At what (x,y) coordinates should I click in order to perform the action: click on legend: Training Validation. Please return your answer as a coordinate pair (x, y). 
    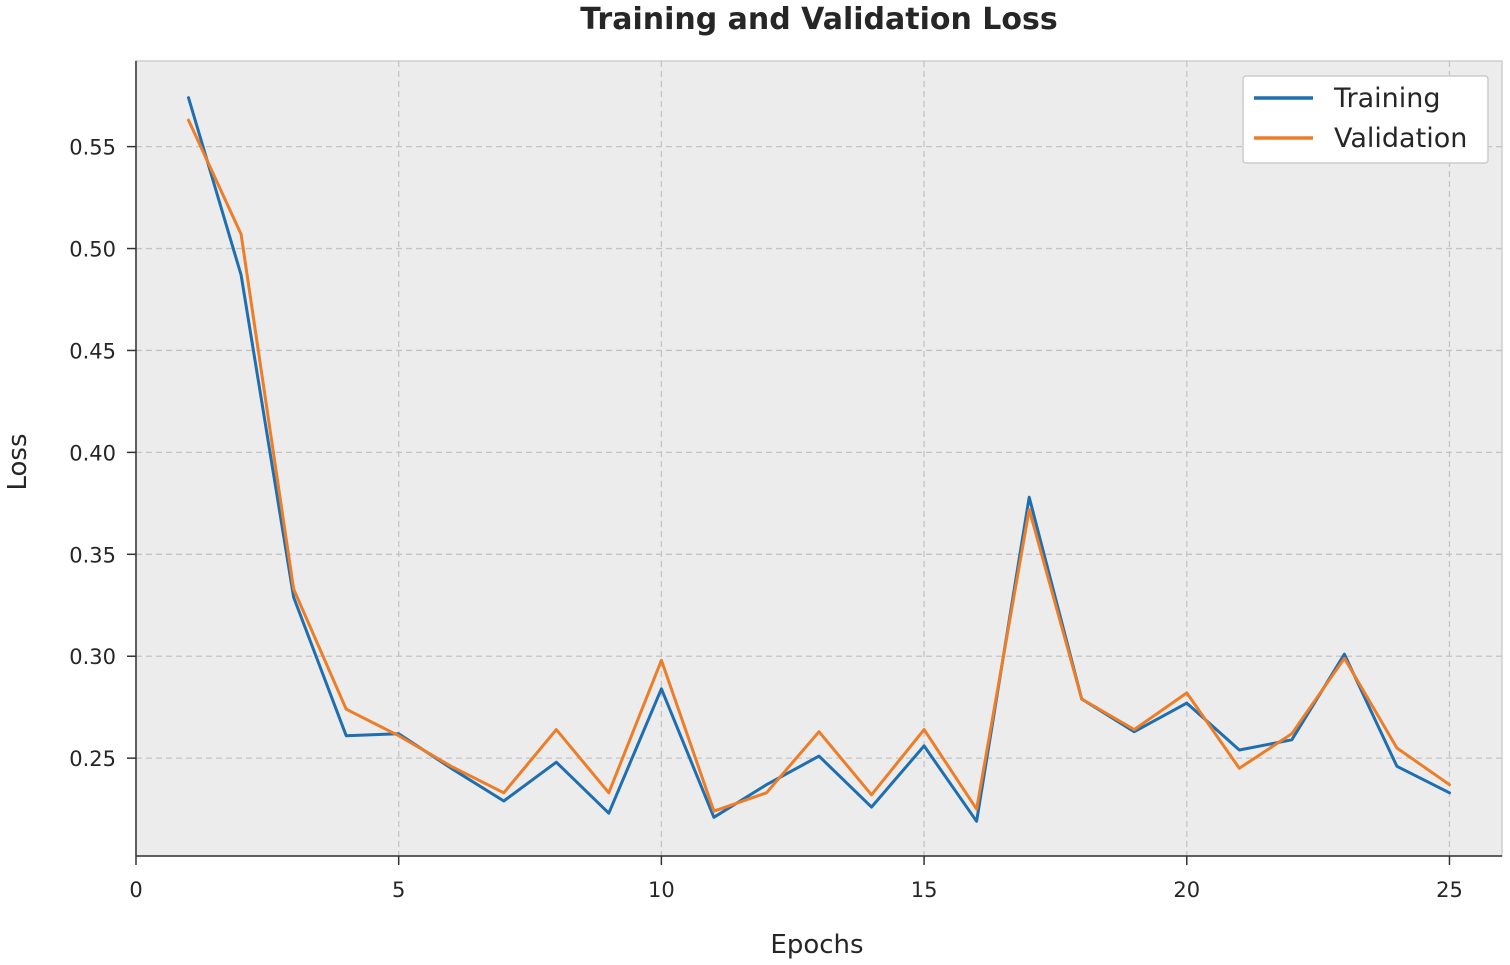
    Looking at the image, I should click on (1365, 119).